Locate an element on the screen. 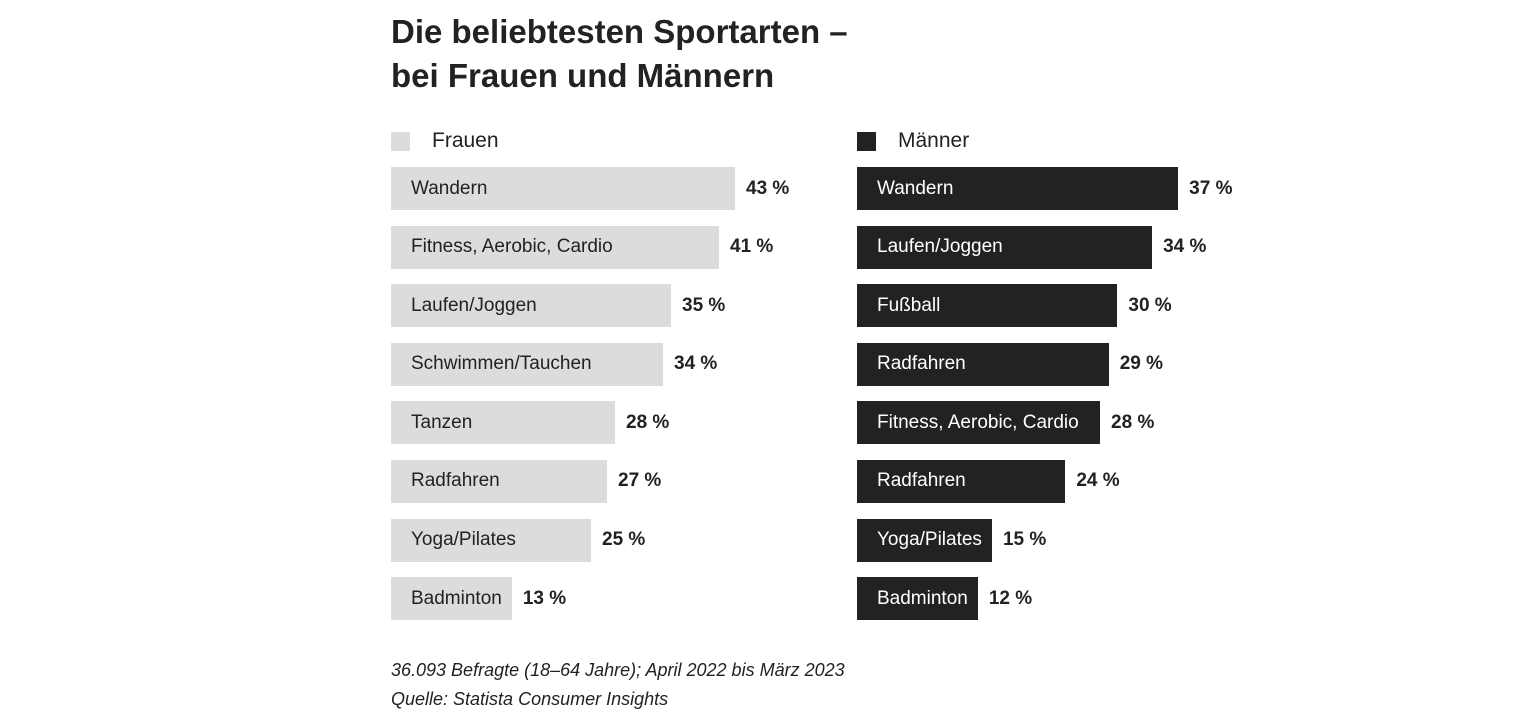 The width and height of the screenshot is (1536, 724). bar-row: Yoga/Pilates 25 % is located at coordinates (590, 540).